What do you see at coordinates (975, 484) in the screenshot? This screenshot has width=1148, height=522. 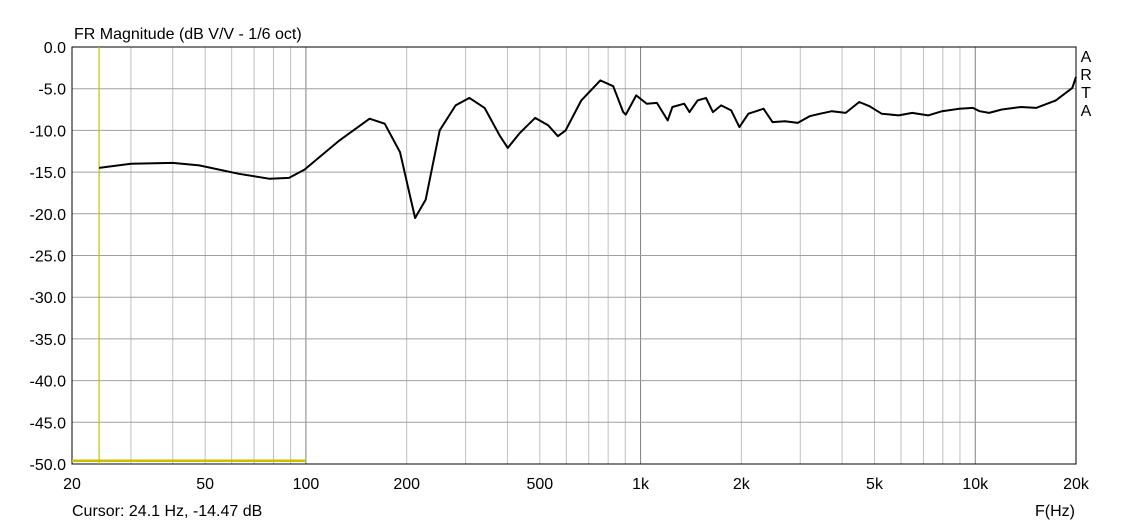 I see `x-tick-label: 10k` at bounding box center [975, 484].